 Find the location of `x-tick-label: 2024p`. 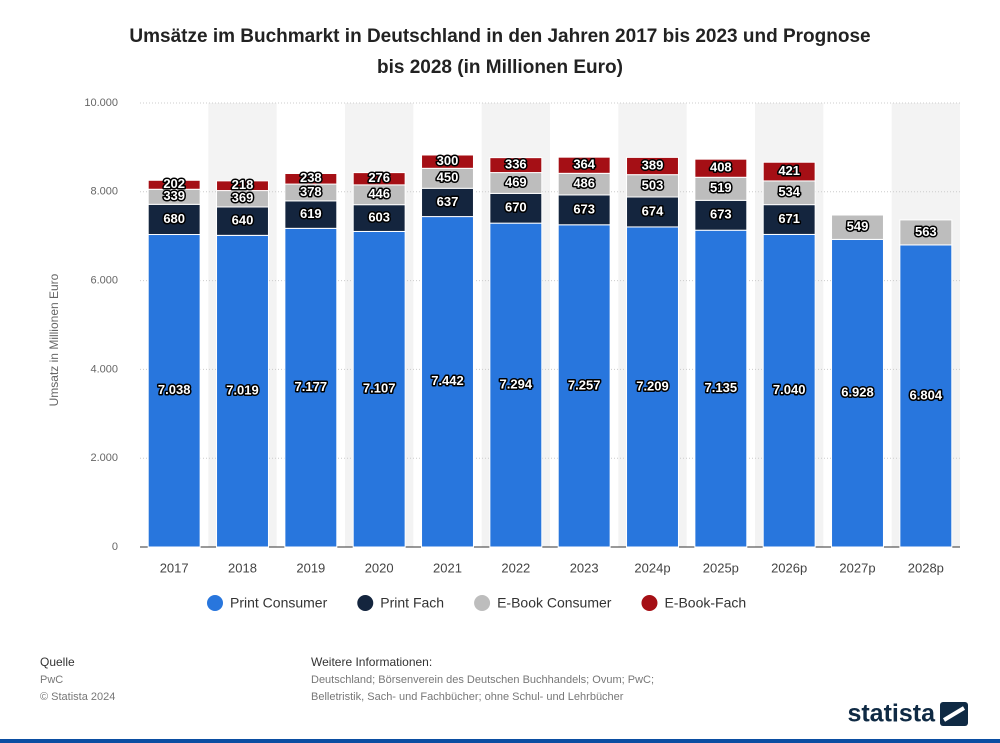

x-tick-label: 2024p is located at coordinates (652, 567).